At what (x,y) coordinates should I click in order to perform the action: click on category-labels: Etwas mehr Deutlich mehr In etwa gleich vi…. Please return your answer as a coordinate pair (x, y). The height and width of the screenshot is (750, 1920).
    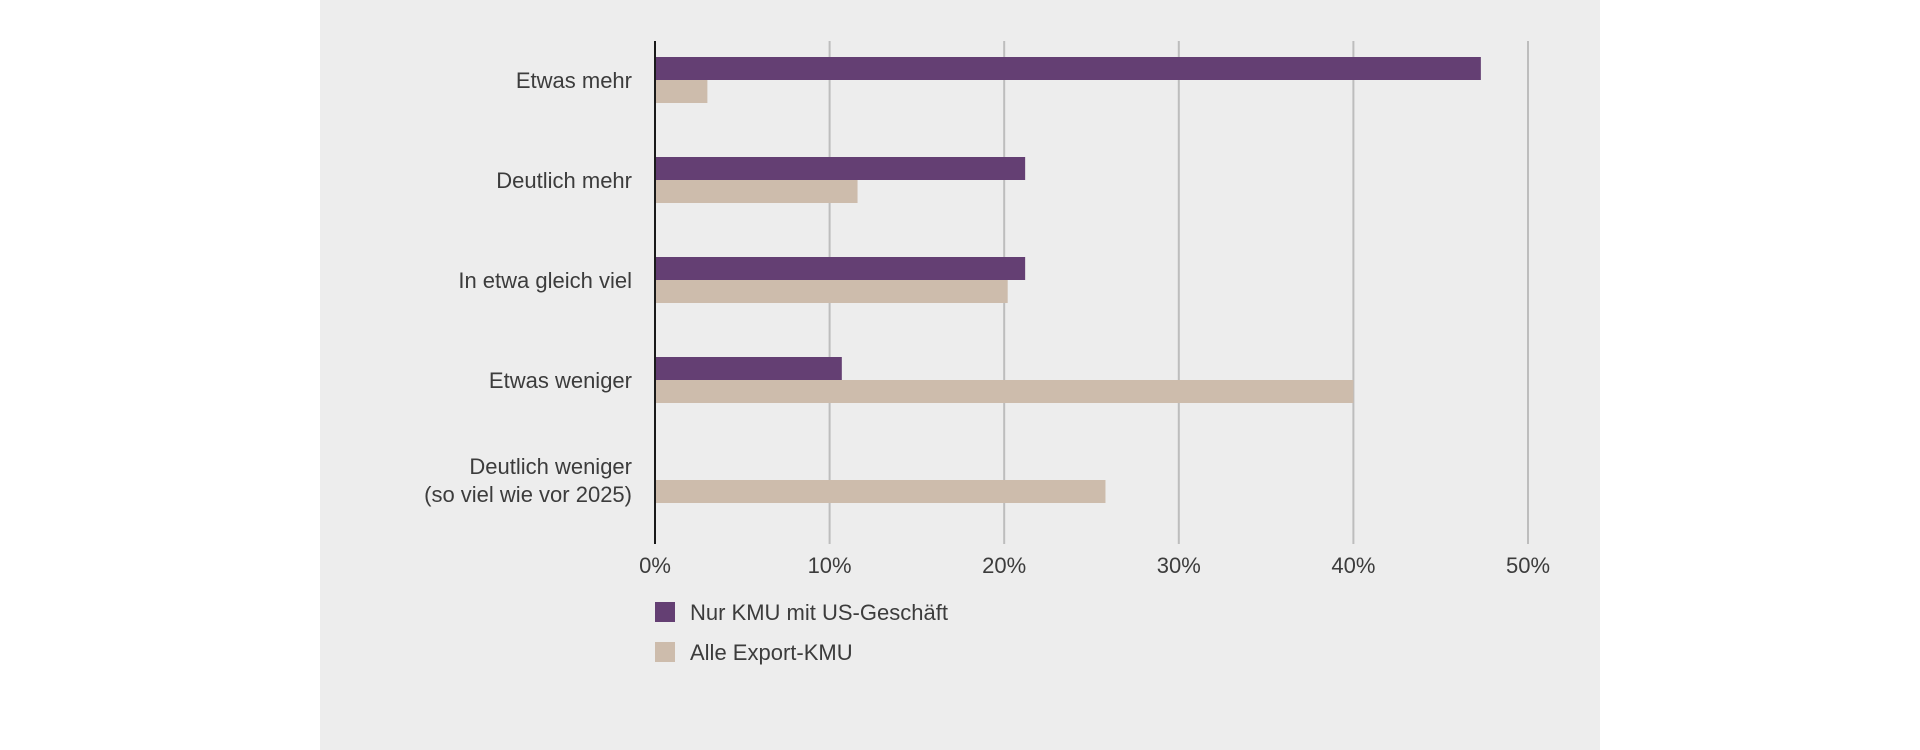
    Looking at the image, I should click on (528, 287).